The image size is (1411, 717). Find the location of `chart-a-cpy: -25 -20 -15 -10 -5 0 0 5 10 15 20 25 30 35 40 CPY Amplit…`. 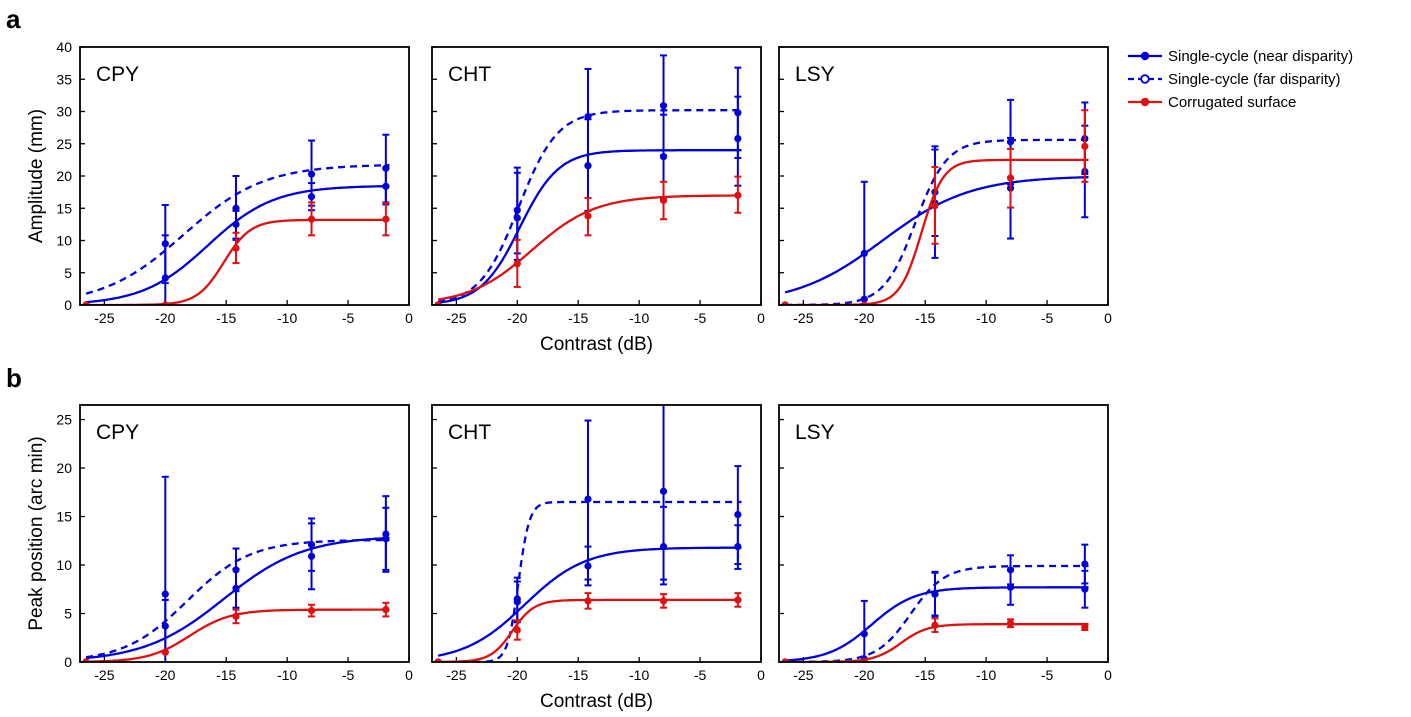

chart-a-cpy: -25 -20 -15 -10 -5 0 0 5 10 15 20 25 30 35 40 CPY Amplit… is located at coordinates (219, 182).